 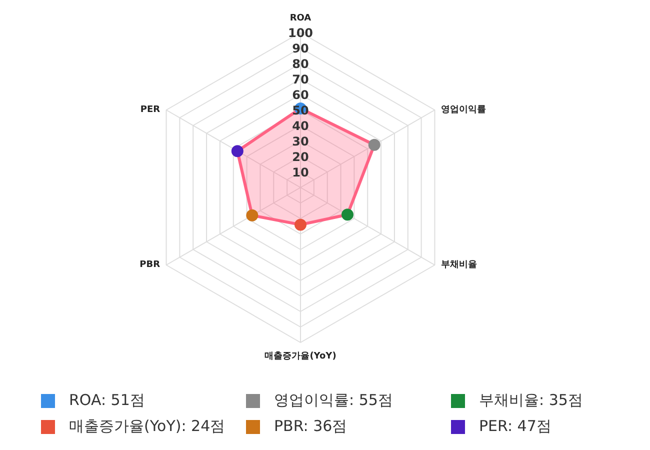 I want to click on y-tick-label: 40, so click(x=300, y=126).